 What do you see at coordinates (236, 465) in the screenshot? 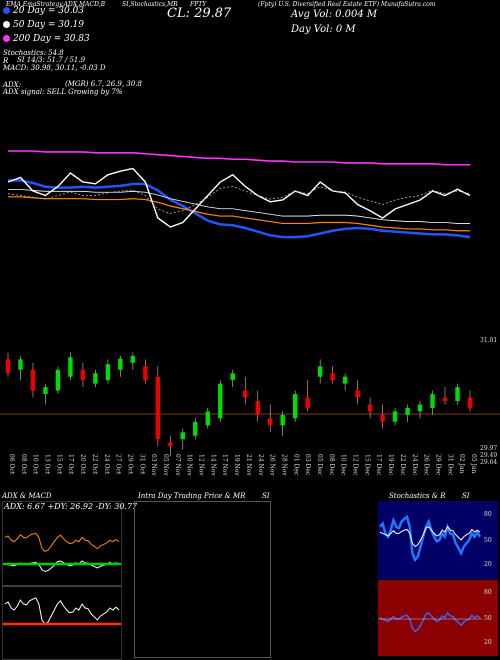
I see `date-tick-label: 19 Nov` at bounding box center [236, 465].